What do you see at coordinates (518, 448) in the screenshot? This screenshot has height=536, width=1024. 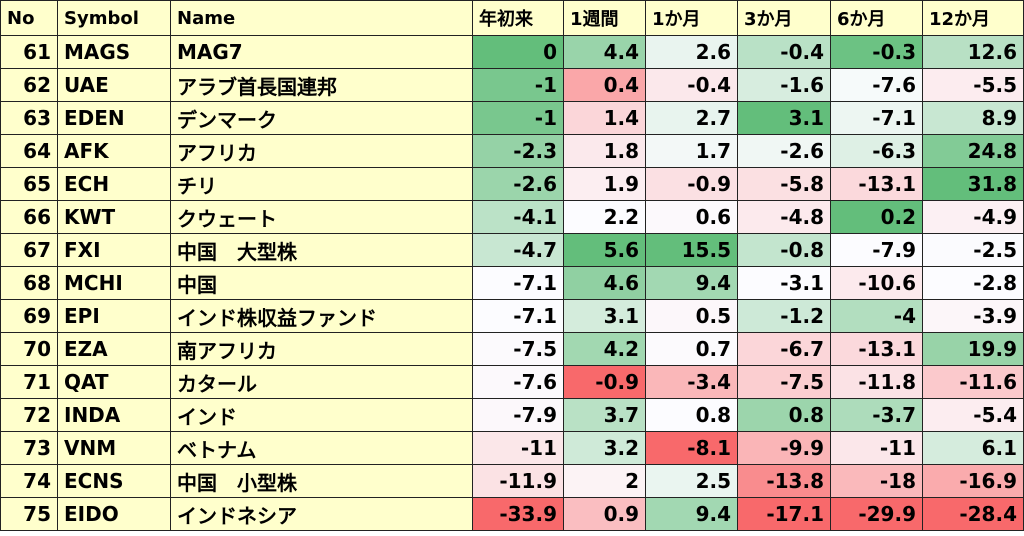 I see `return-cell: -11` at bounding box center [518, 448].